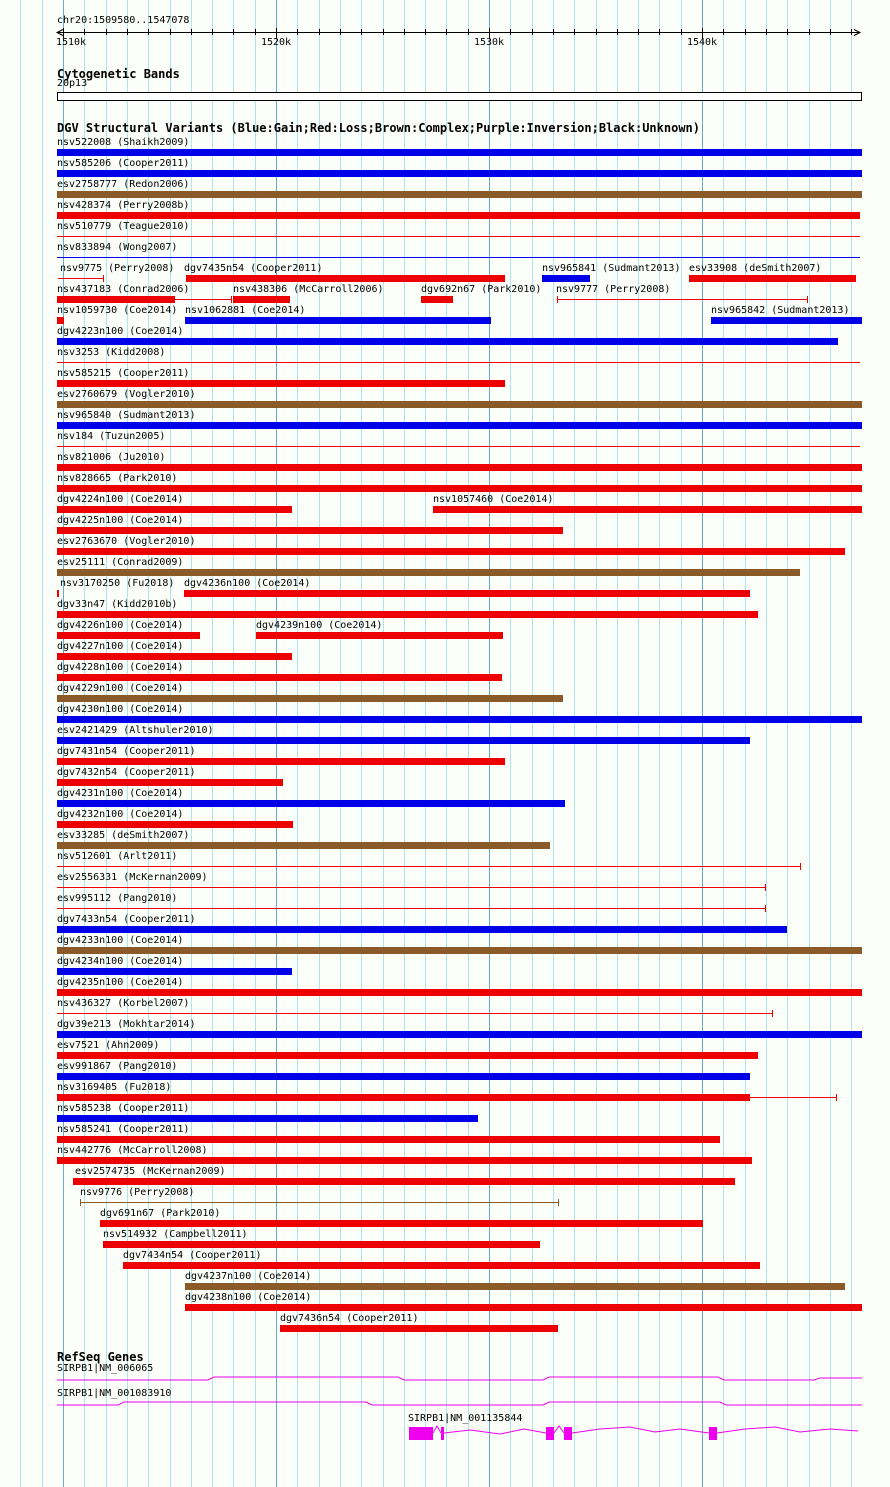  Describe the element at coordinates (135, 730) in the screenshot. I see `variant-label: esv2421429 (Altshuler2010)` at that location.